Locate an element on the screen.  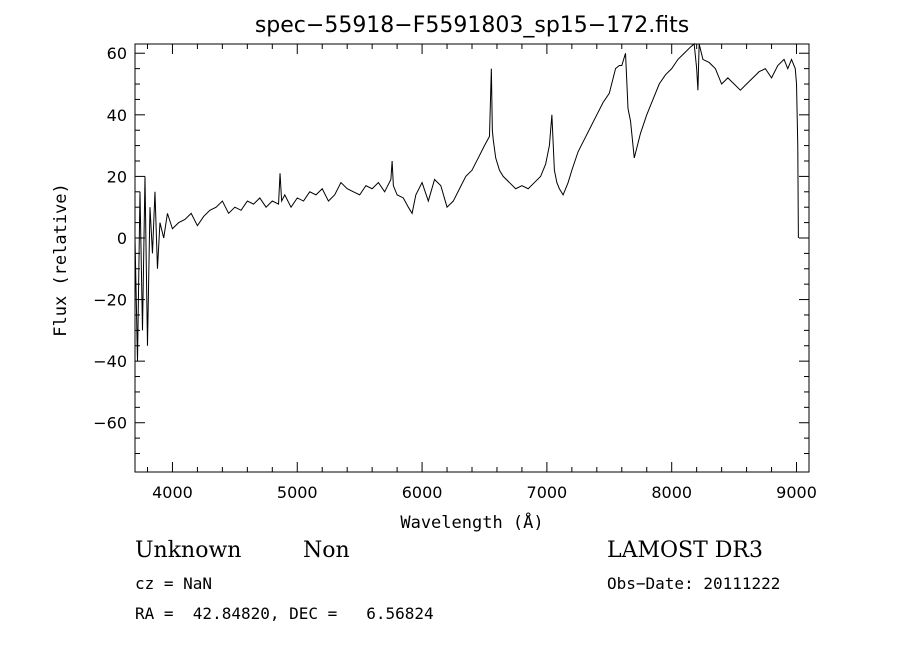
x-tick-label: 5000 is located at coordinates (297, 492).